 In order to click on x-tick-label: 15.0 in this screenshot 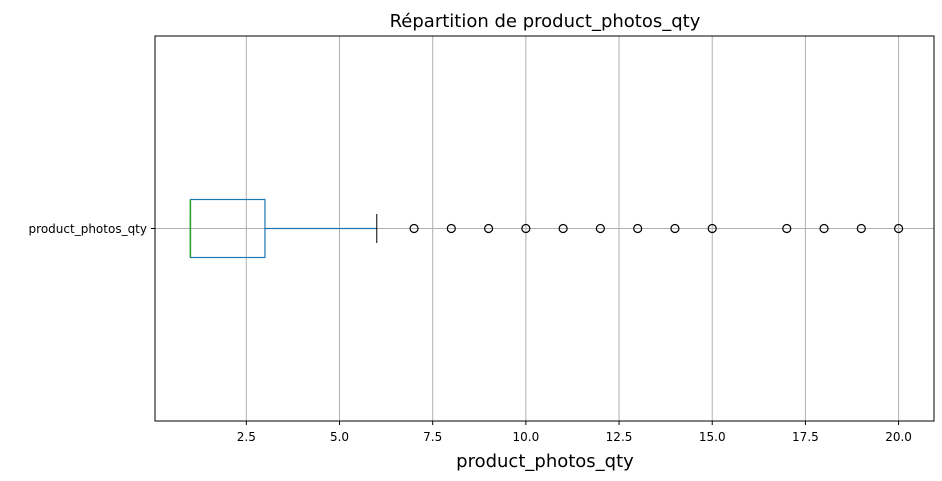, I will do `click(712, 437)`.